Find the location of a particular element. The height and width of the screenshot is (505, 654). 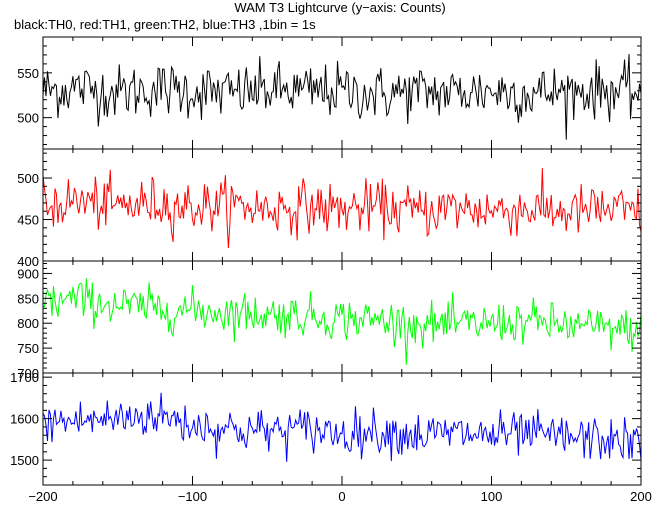

y-tick-label: 900 is located at coordinates (28, 273).